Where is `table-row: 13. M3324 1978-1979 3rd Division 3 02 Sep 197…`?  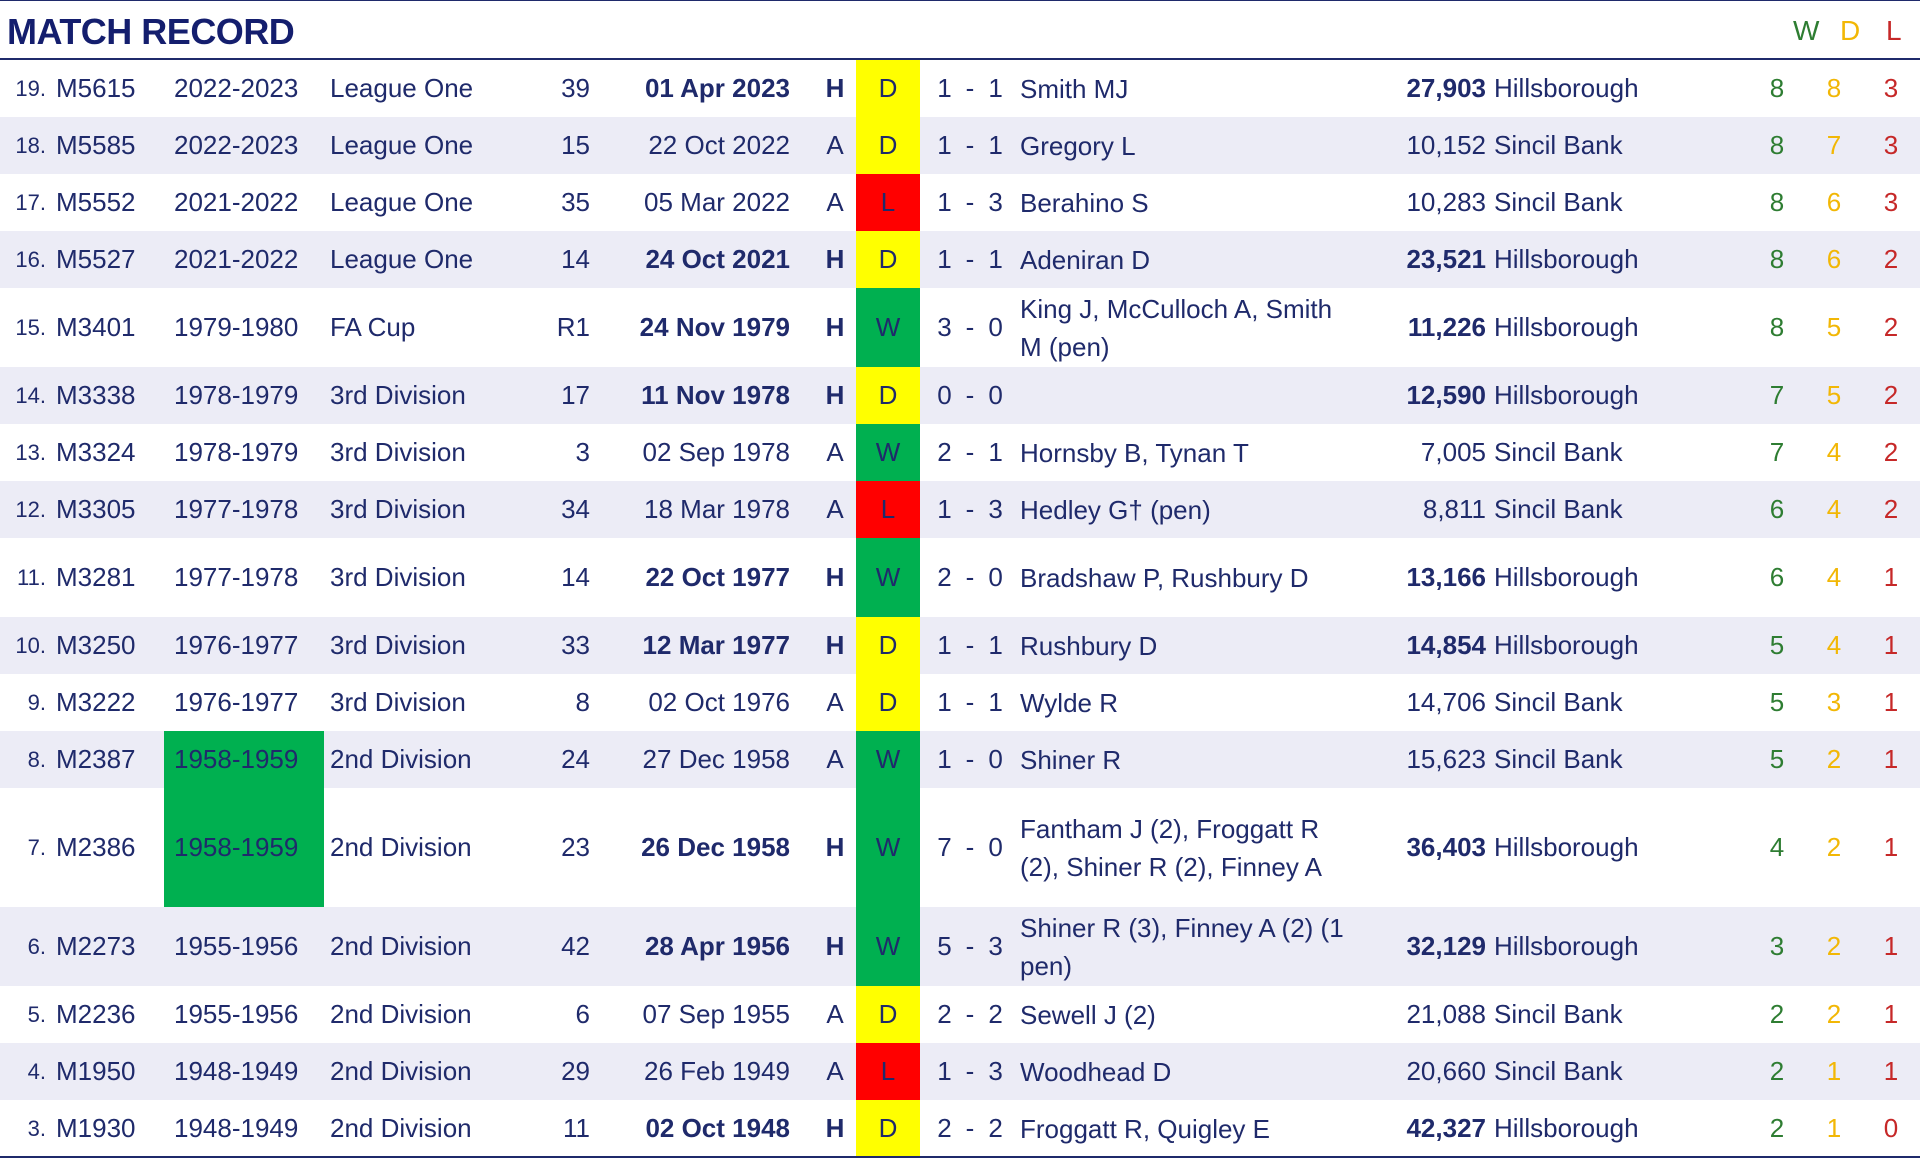
table-row: 13. M3324 1978-1979 3rd Division 3 02 Sep 197… is located at coordinates (960, 452).